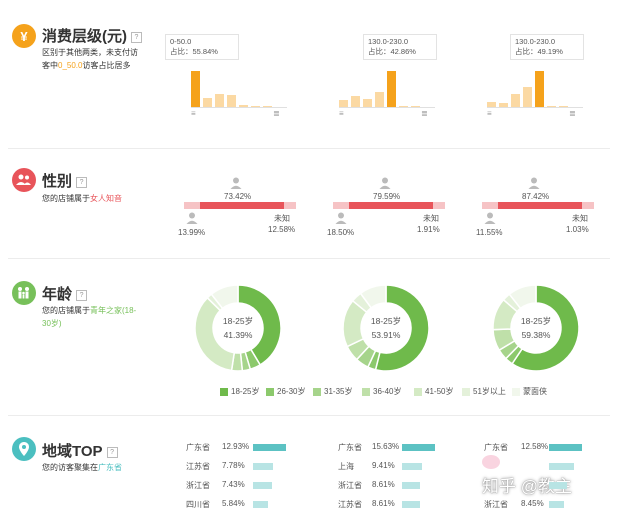 The image size is (620, 514). I want to click on donut-center-value: 59.38%, so click(536, 335).